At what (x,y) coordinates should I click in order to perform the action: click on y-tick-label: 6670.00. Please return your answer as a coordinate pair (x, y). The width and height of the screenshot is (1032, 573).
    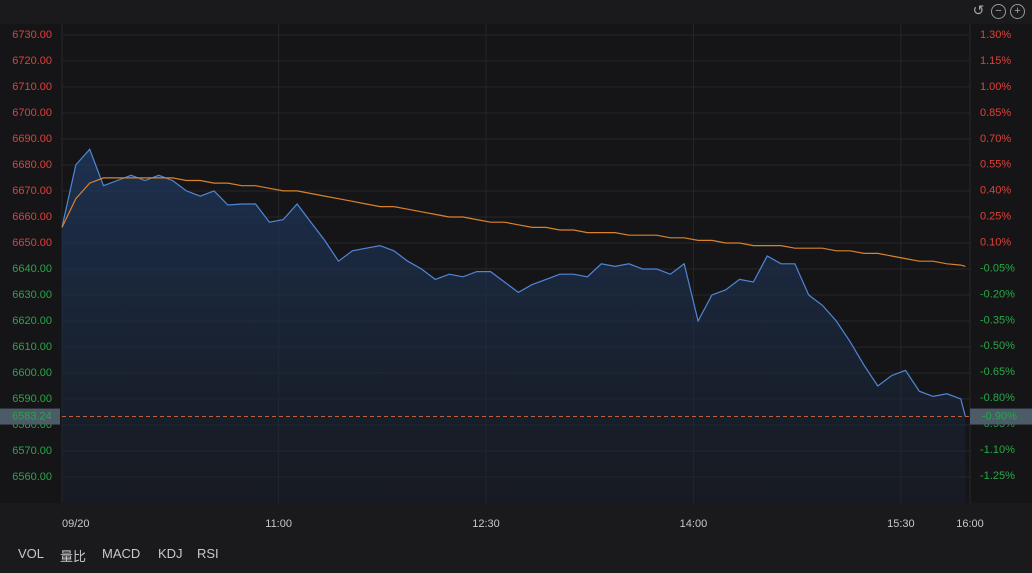
    Looking at the image, I should click on (32, 191).